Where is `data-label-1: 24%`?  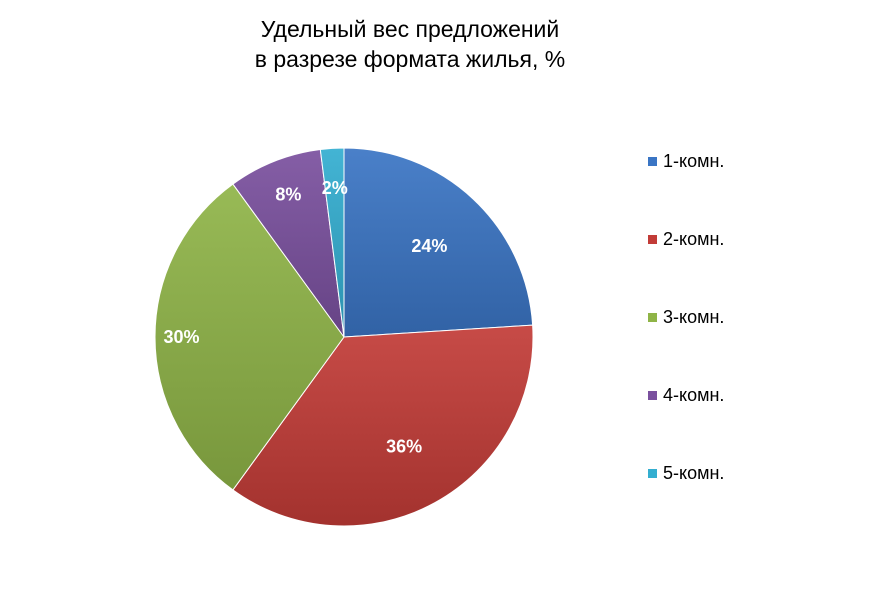
data-label-1: 24% is located at coordinates (429, 246).